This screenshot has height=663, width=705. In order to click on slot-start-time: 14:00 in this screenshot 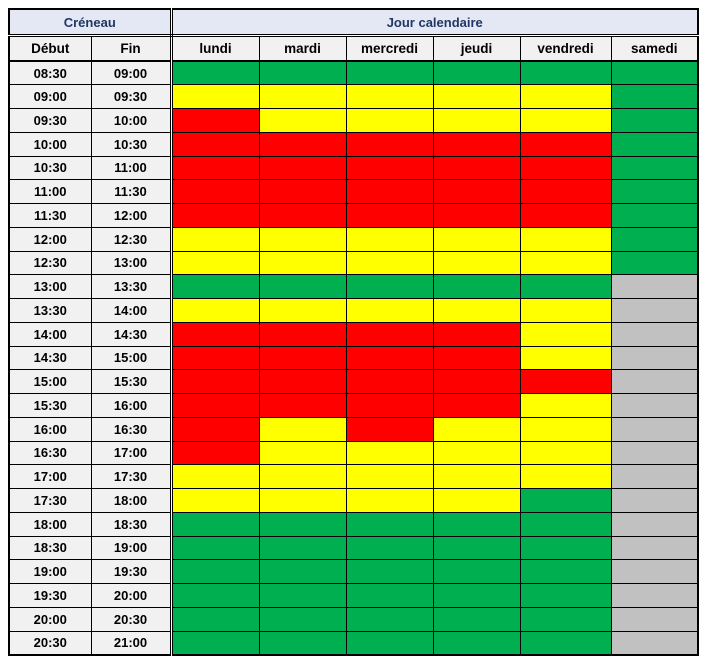, I will do `click(50, 334)`.